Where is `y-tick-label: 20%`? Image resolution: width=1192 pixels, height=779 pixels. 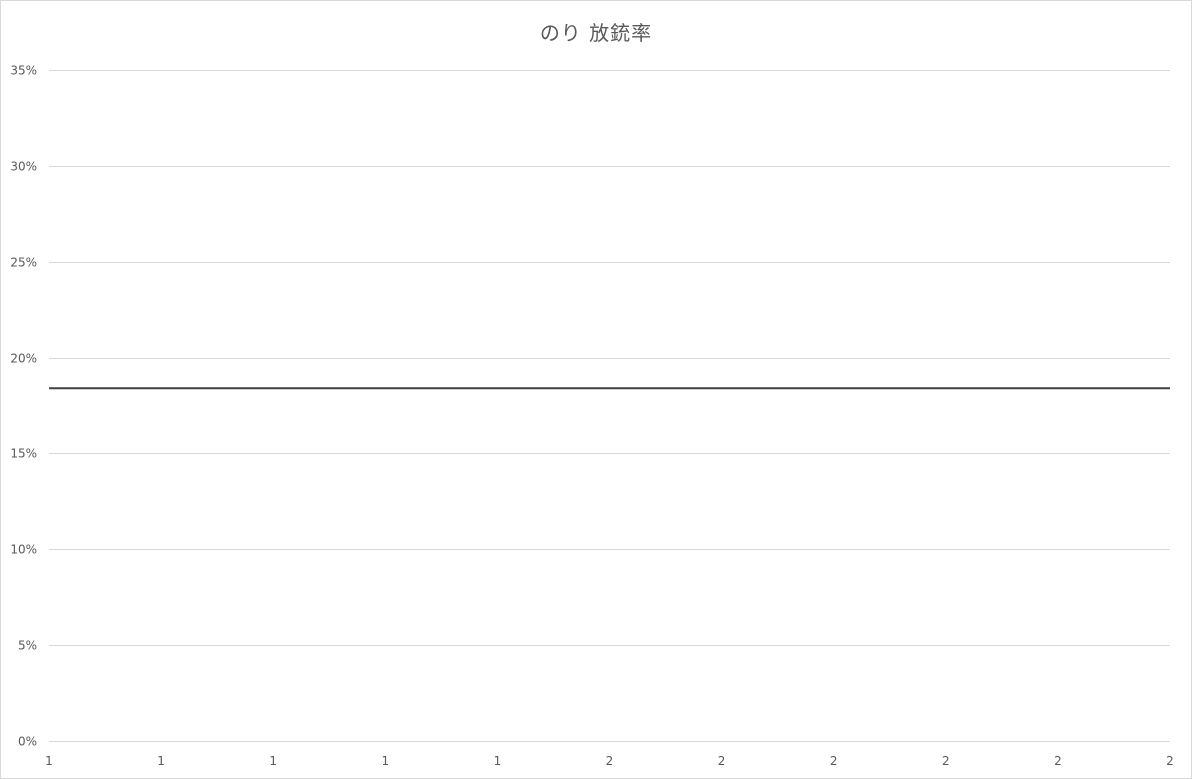 y-tick-label: 20% is located at coordinates (23, 359).